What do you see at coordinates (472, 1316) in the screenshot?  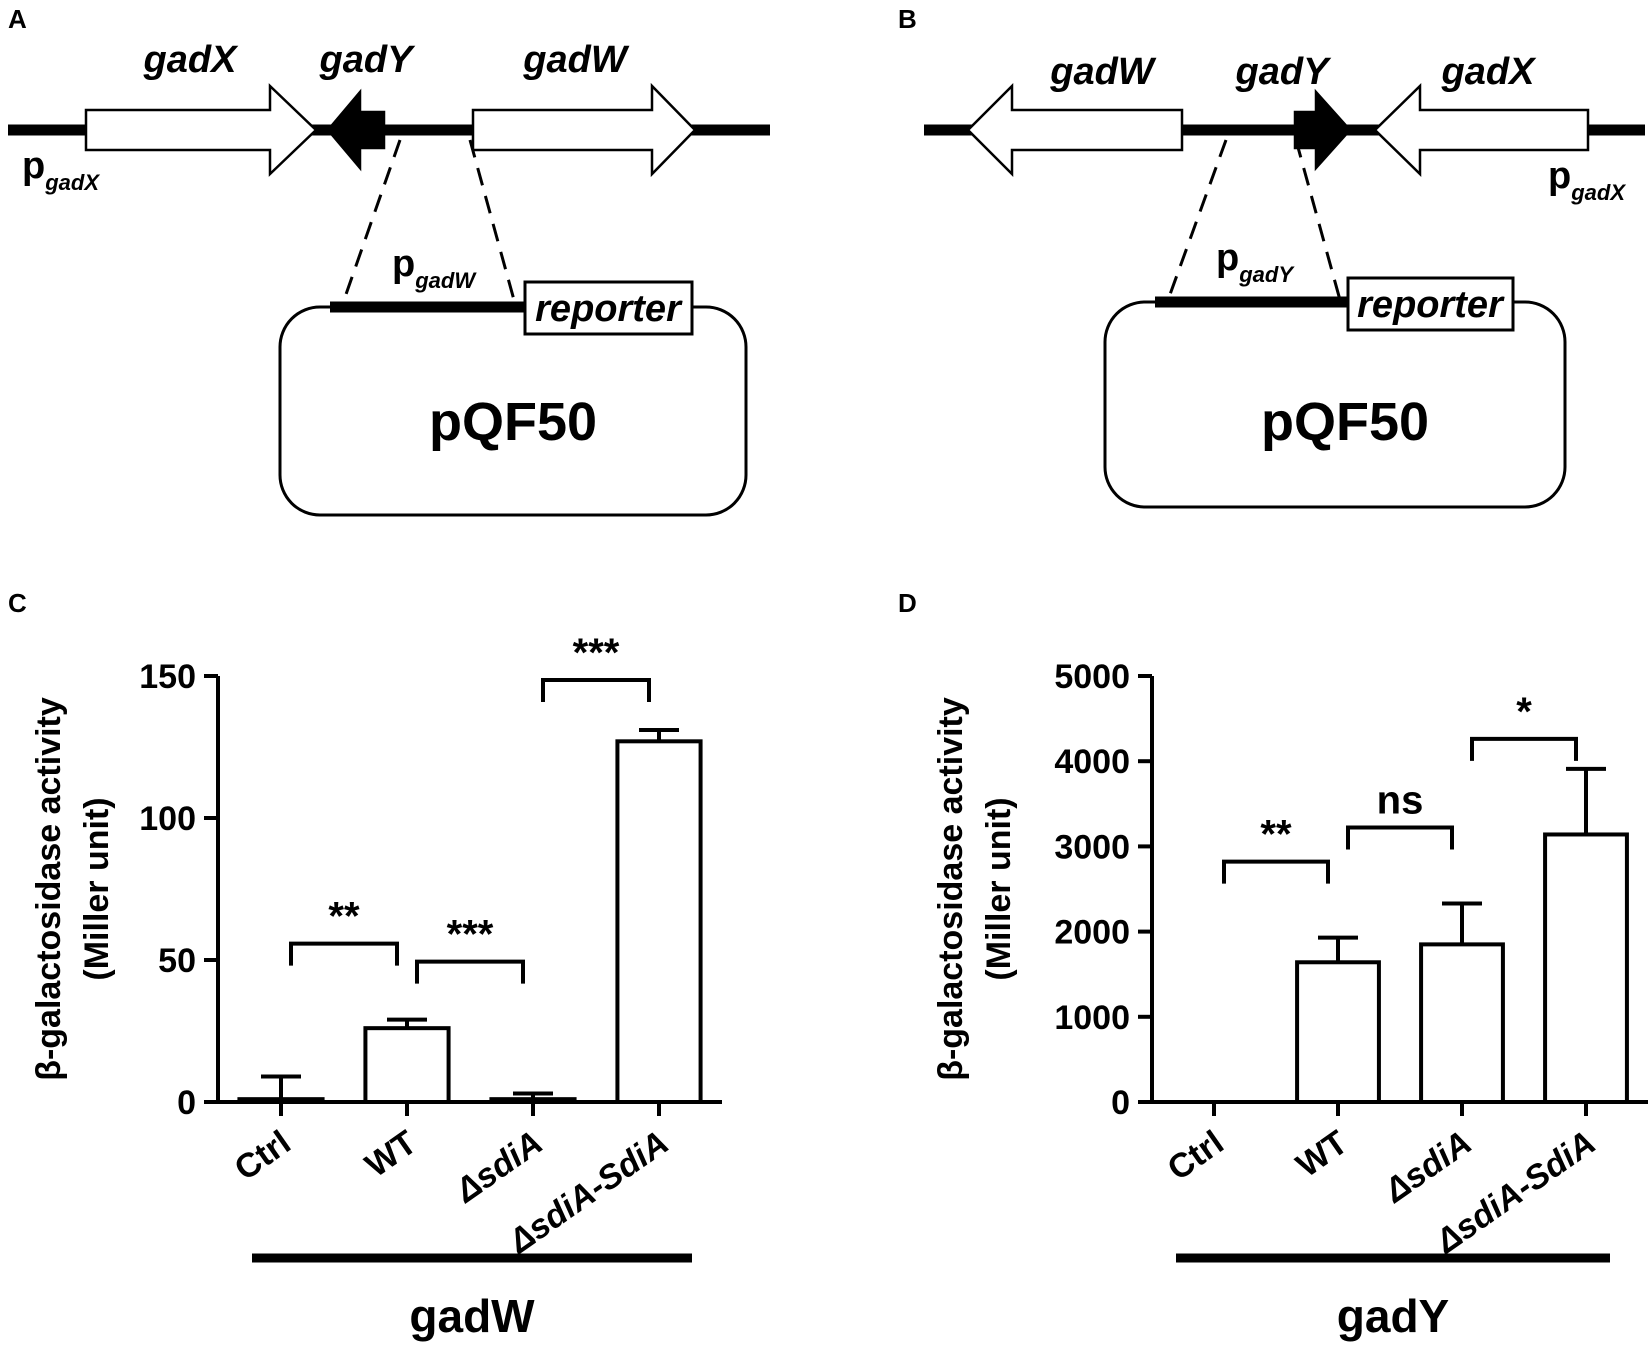 I see `group-label: gadW` at bounding box center [472, 1316].